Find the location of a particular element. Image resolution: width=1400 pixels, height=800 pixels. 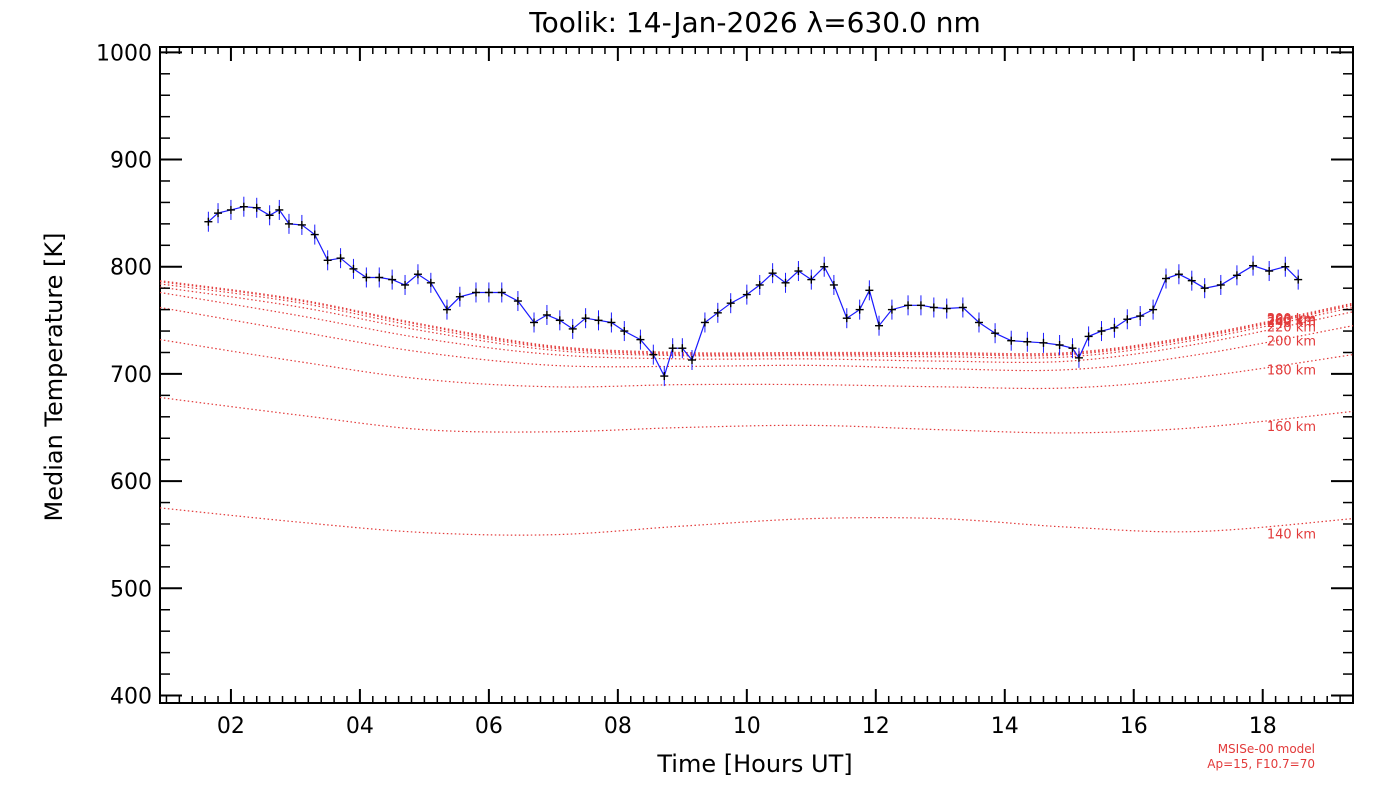

x-tick-label: 10 is located at coordinates (747, 726).